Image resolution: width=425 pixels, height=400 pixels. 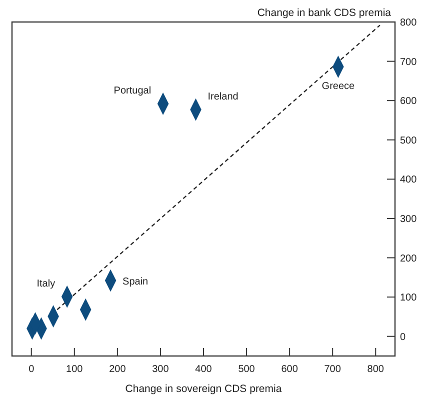 What do you see at coordinates (324, 13) in the screenshot?
I see `y-axis-title: Change in bank CDS premia` at bounding box center [324, 13].